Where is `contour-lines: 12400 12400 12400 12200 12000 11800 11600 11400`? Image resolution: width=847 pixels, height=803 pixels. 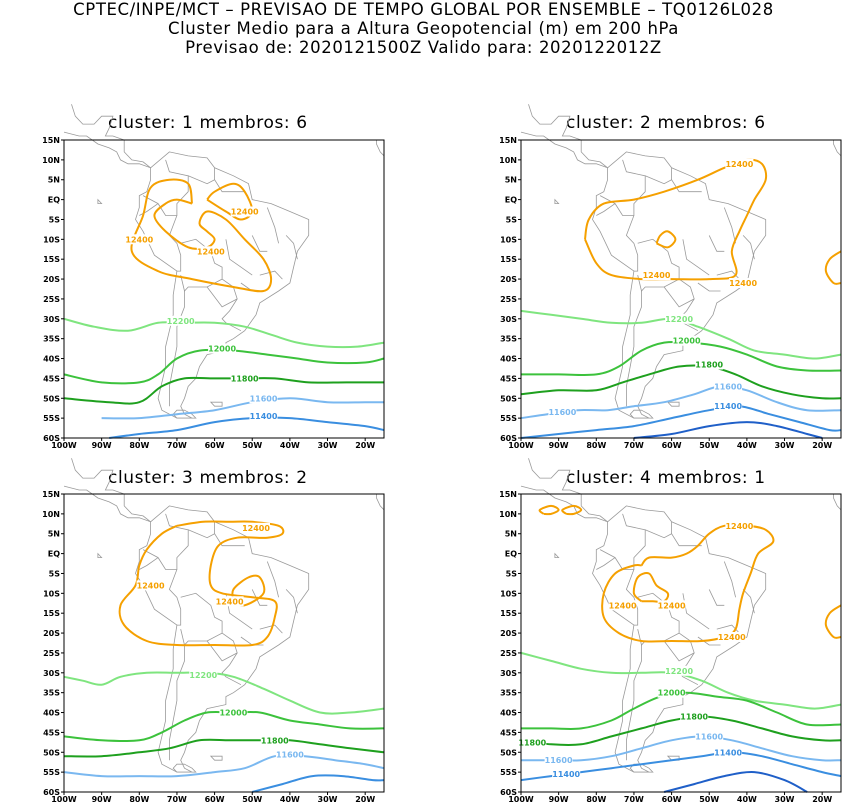 contour-lines: 12400 12400 12400 12200 12000 11800 11600 11400 is located at coordinates (224, 308).